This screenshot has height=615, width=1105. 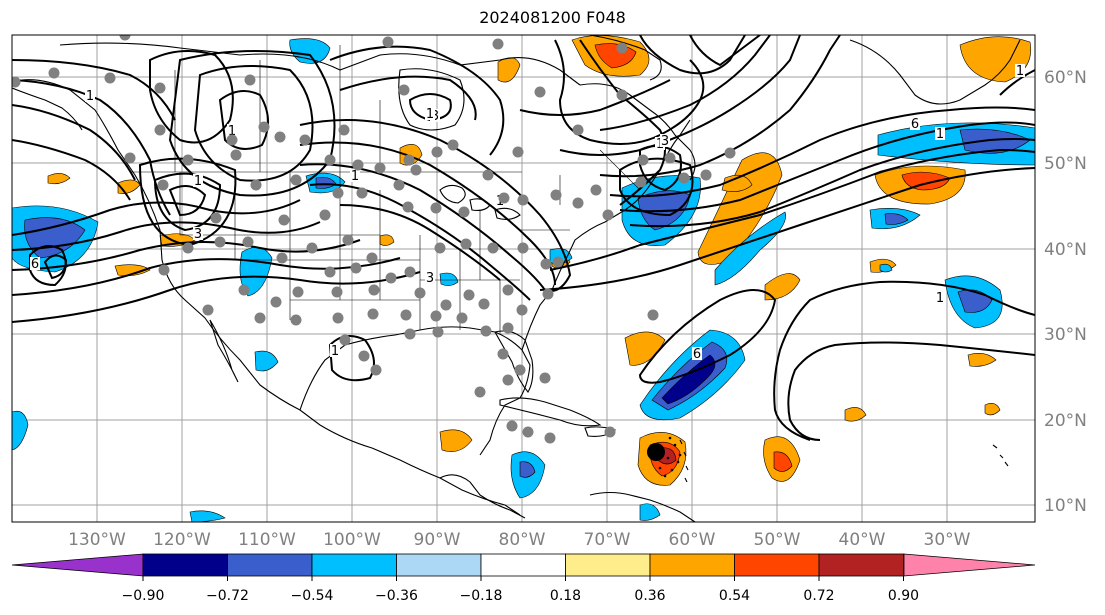 What do you see at coordinates (642, 506) in the screenshot?
I see `south-america-coast` at bounding box center [642, 506].